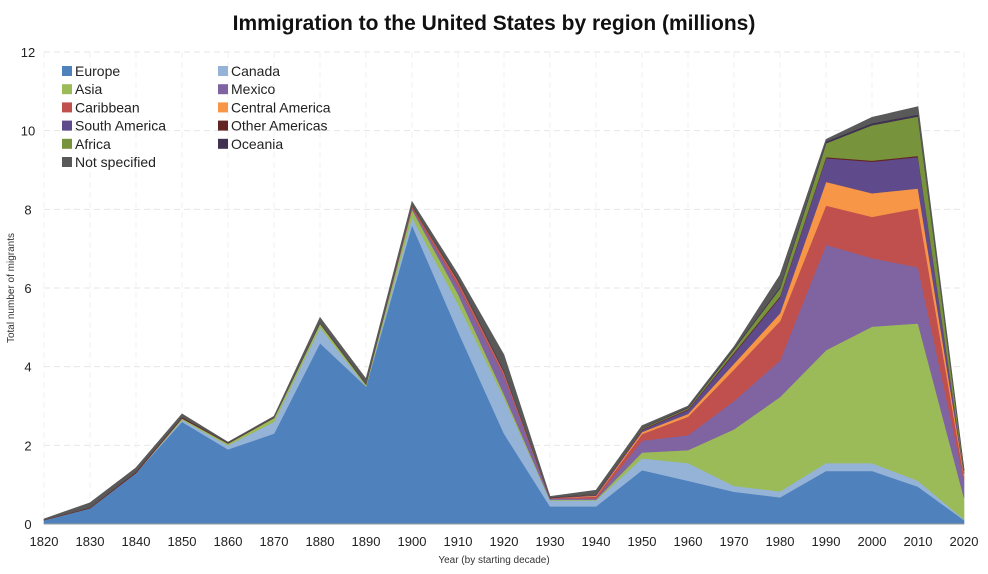 The height and width of the screenshot is (574, 988). Describe the element at coordinates (27, 445) in the screenshot. I see `y-tick-label: 2` at that location.